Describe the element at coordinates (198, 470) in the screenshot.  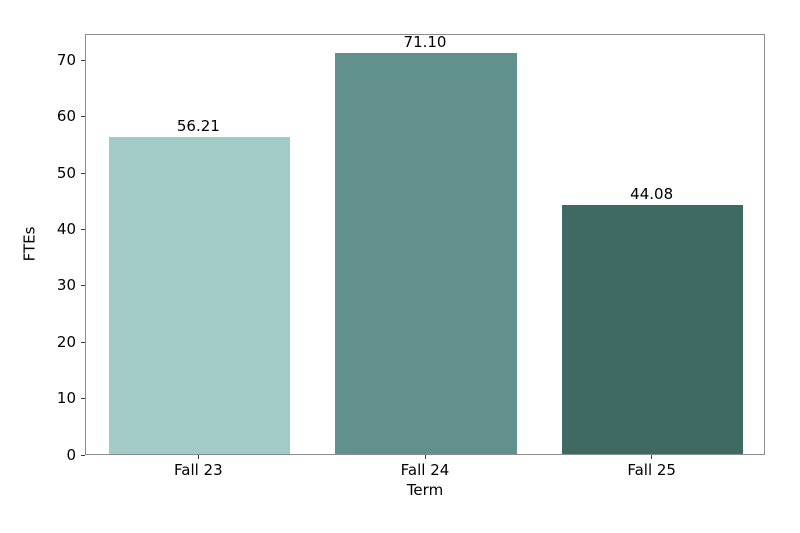
I see `x-tick-label: Fall 23` at that location.